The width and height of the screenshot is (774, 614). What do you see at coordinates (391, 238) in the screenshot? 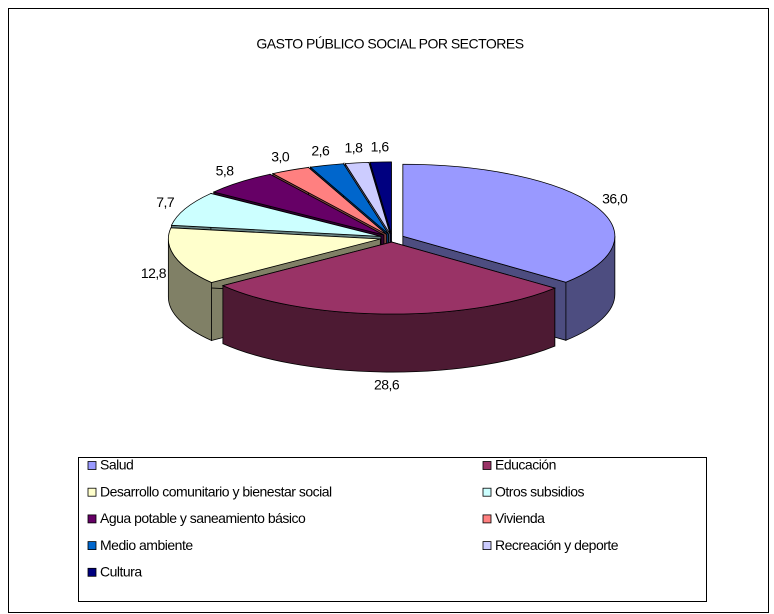
I see `pie-tops` at bounding box center [391, 238].